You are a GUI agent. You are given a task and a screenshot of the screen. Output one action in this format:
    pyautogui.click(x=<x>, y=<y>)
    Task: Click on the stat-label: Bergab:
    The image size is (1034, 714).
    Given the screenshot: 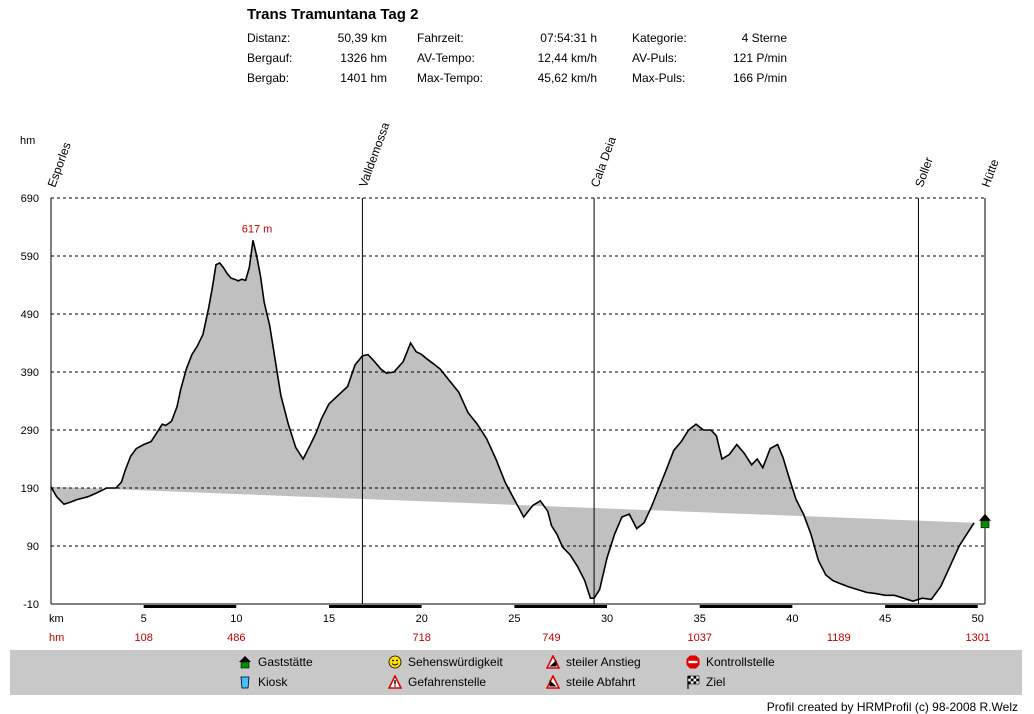 What is the action you would take?
    pyautogui.click(x=268, y=78)
    